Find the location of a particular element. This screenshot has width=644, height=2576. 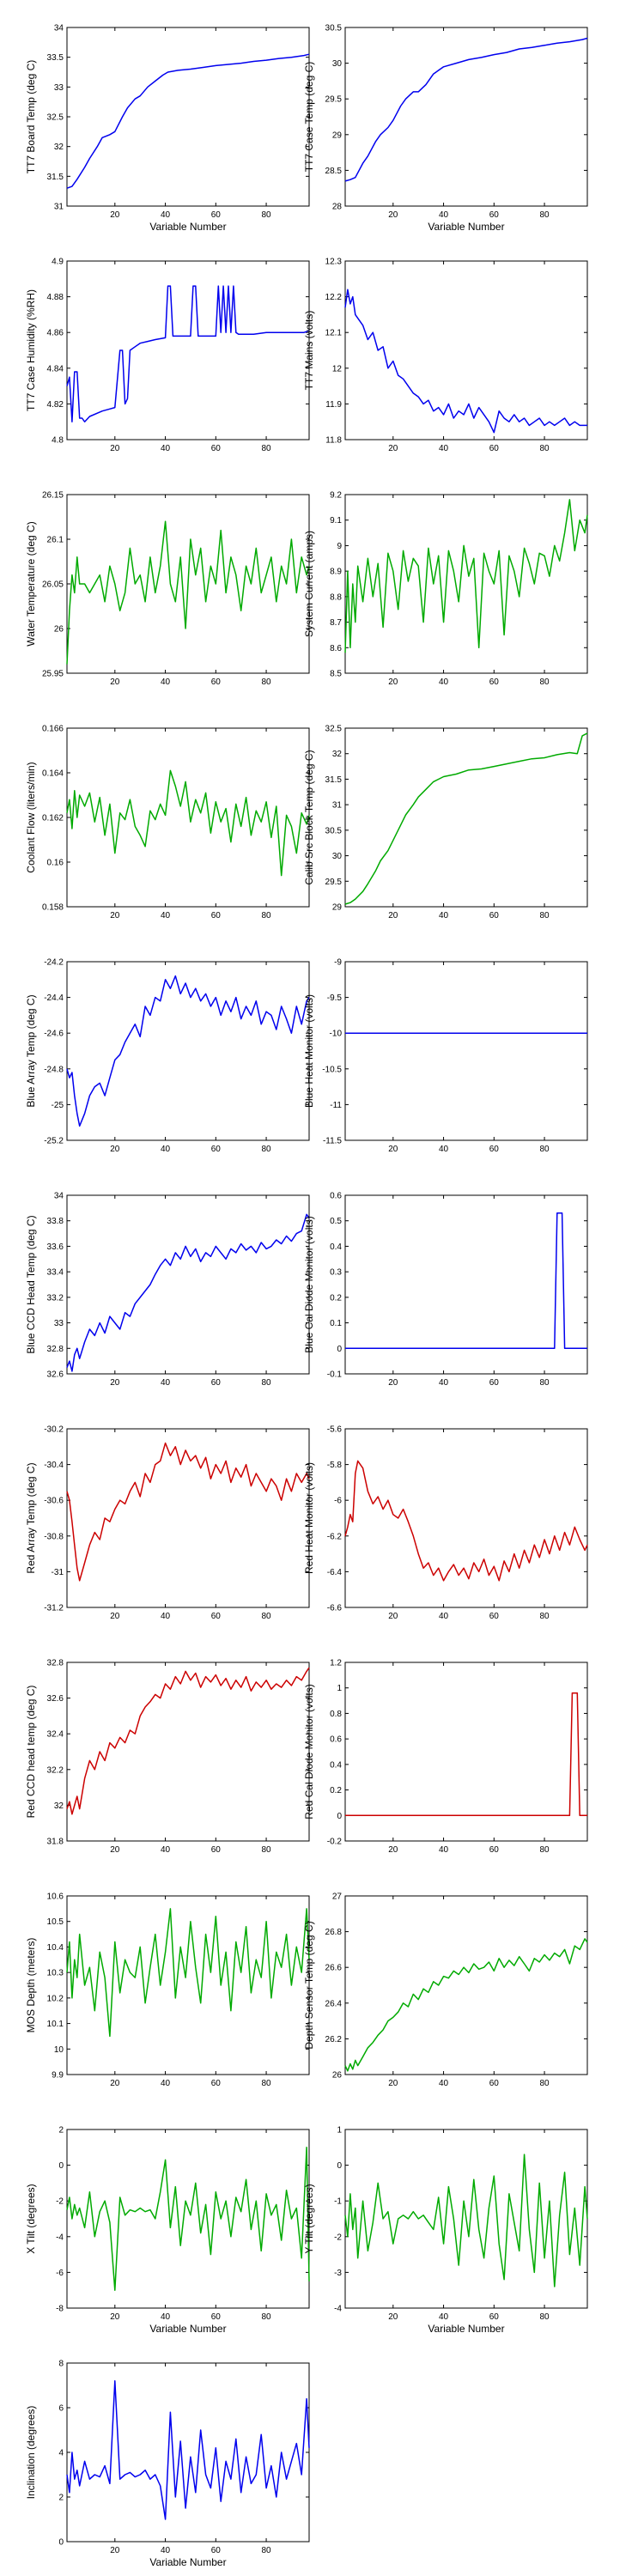

y-tick-label: -24.6 is located at coordinates (54, 1034).